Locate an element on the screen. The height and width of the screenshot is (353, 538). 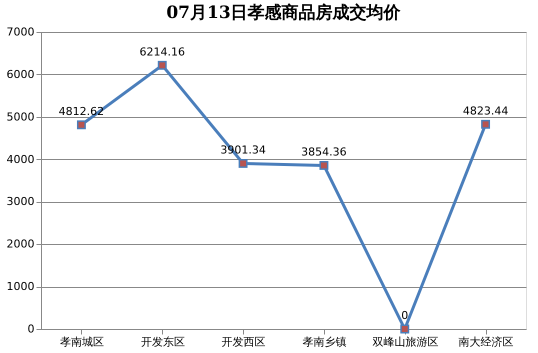
y-tick-label: 0 is located at coordinates (31, 329).